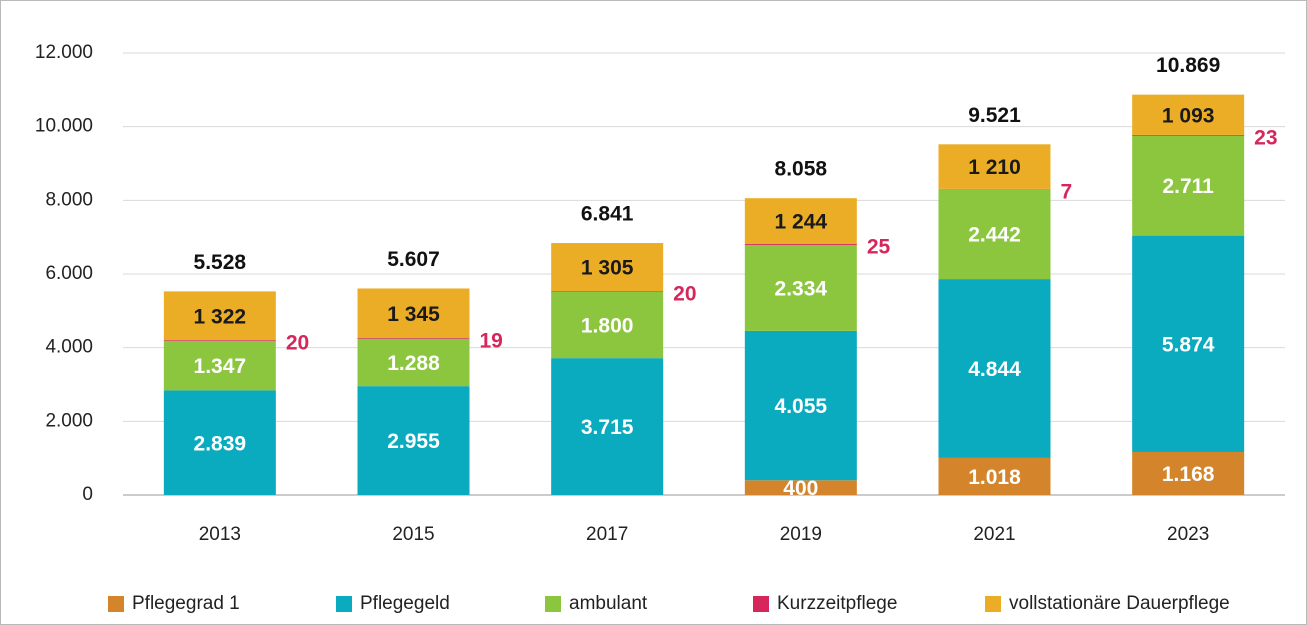 This screenshot has height=625, width=1307. What do you see at coordinates (220, 534) in the screenshot?
I see `x-tick-label: 2013` at bounding box center [220, 534].